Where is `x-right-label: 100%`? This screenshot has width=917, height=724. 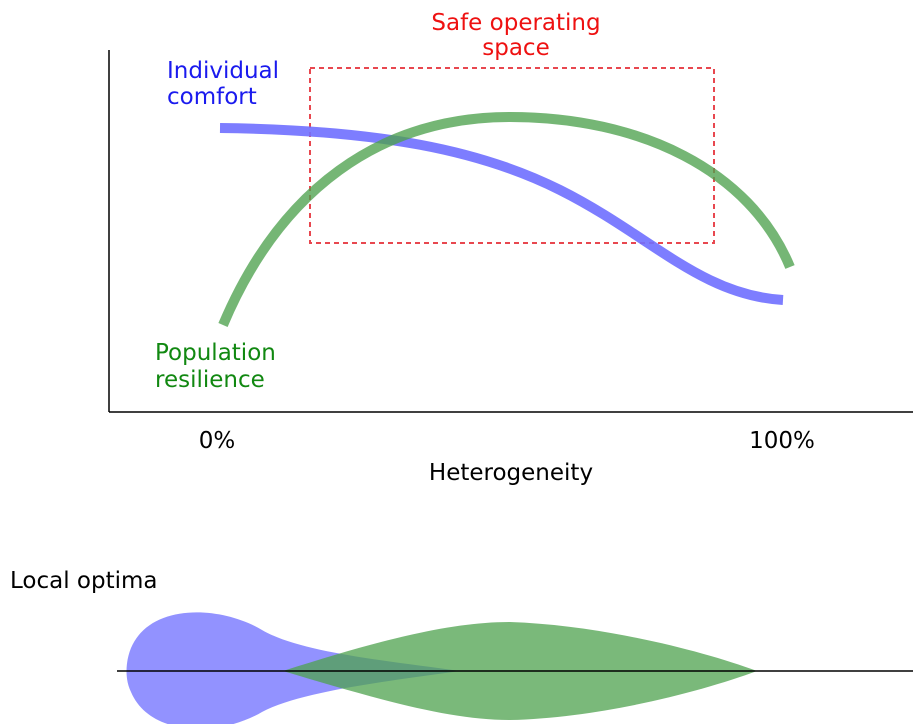 x-right-label: 100% is located at coordinates (782, 441).